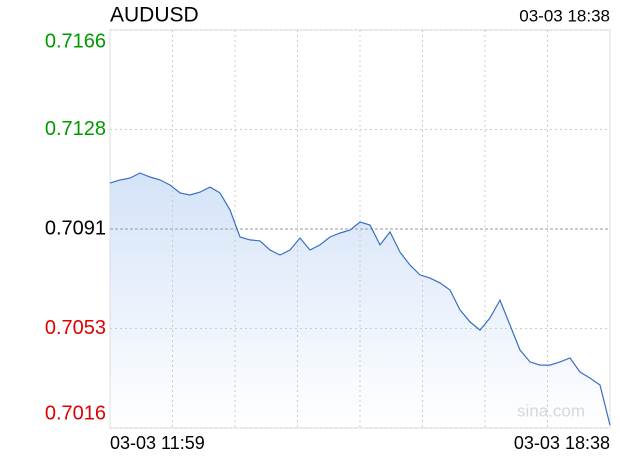 The image size is (620, 460). Describe the element at coordinates (154, 15) in the screenshot. I see `chart-title: AUDUSD` at that location.